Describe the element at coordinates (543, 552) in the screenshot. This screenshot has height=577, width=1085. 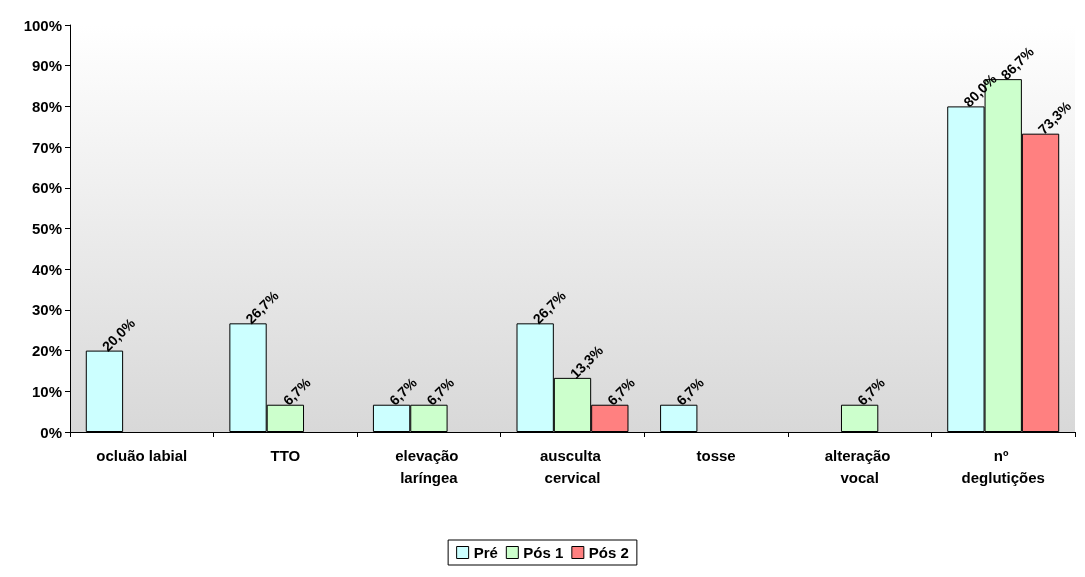
I see `legend-label: Pós 1` at that location.